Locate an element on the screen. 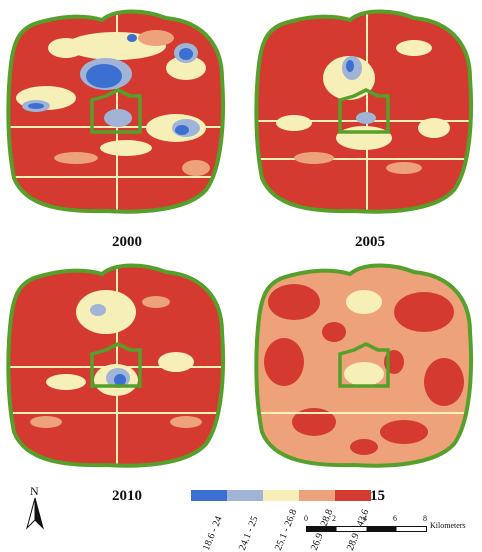  year-label-2010: 2010 is located at coordinates (127, 496).